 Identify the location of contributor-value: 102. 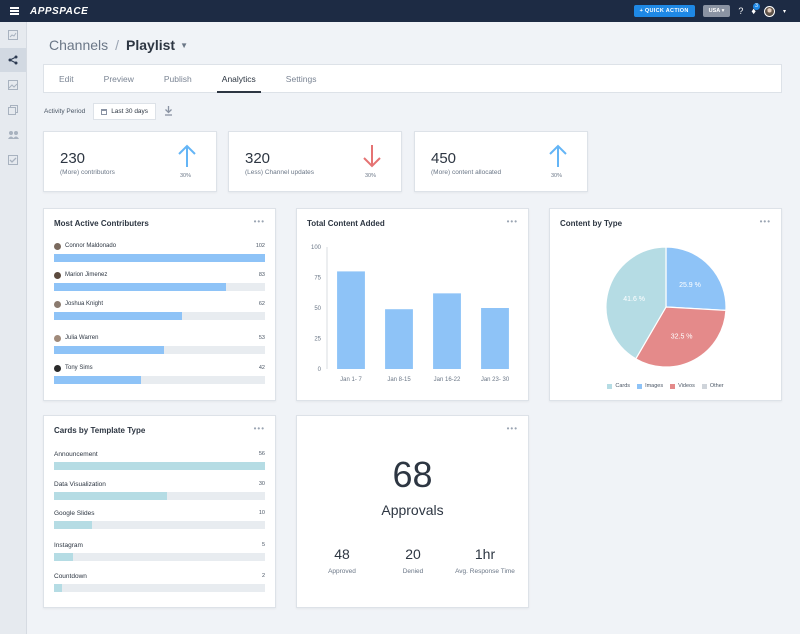
(260, 246).